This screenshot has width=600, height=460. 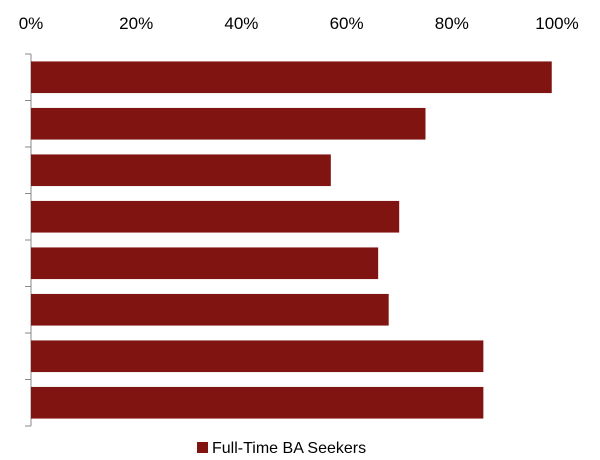 I want to click on x-tick-label: 60%, so click(x=347, y=23).